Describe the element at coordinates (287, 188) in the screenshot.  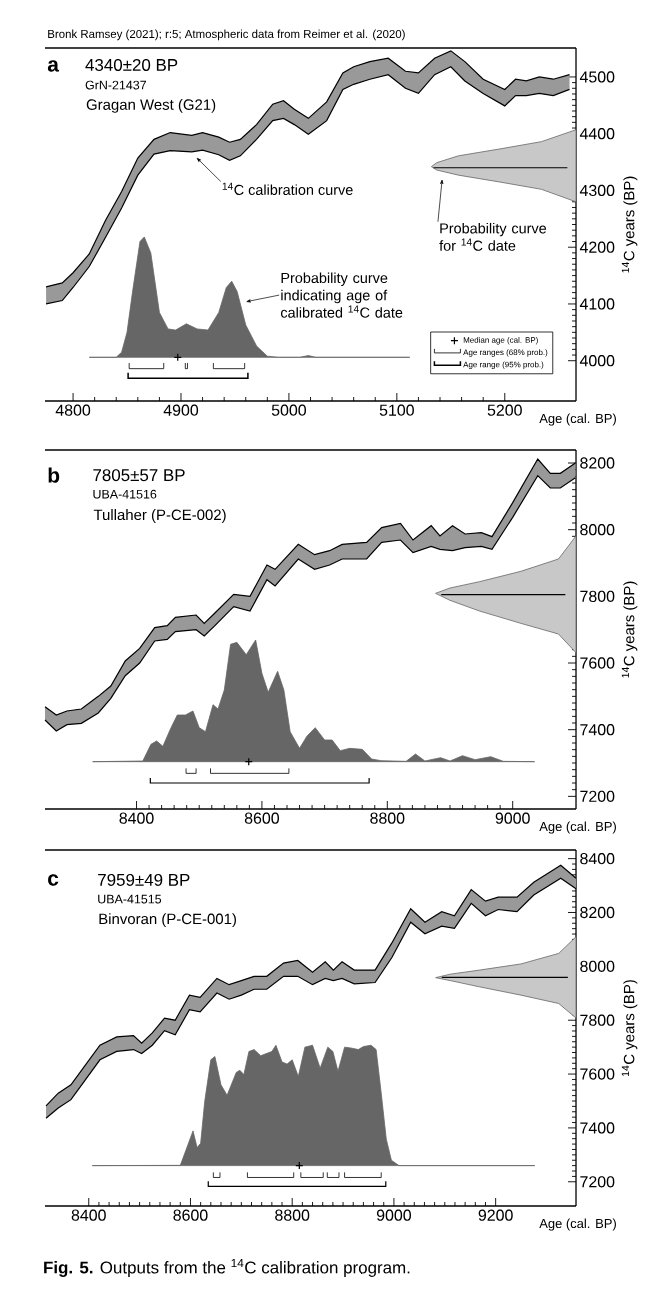
I see `annotation: $^{14}$C calibration curve` at that location.